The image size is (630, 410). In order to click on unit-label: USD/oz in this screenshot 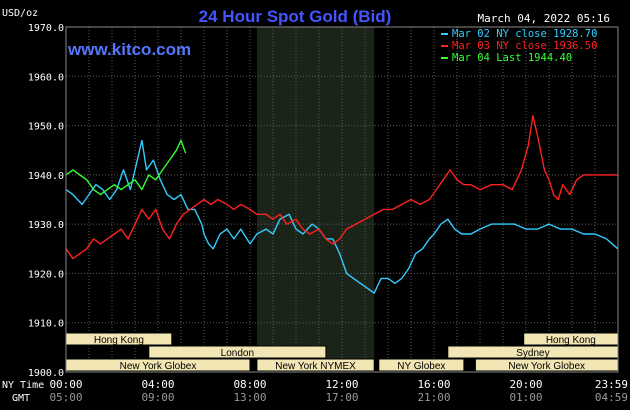, I will do `click(20, 13)`.